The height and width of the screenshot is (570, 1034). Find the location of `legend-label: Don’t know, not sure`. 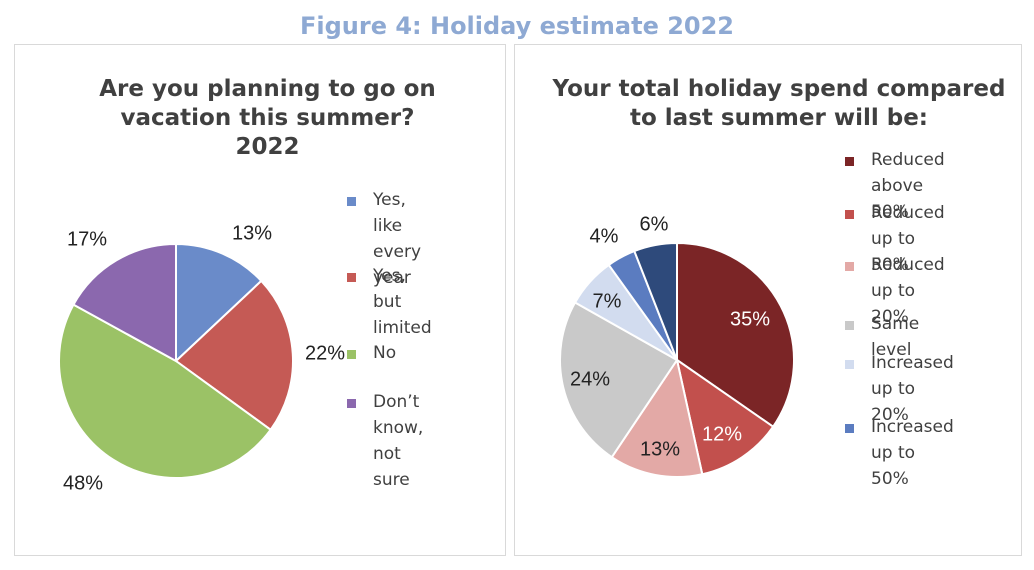

legend-label: Don’t know, not sure is located at coordinates (398, 441).